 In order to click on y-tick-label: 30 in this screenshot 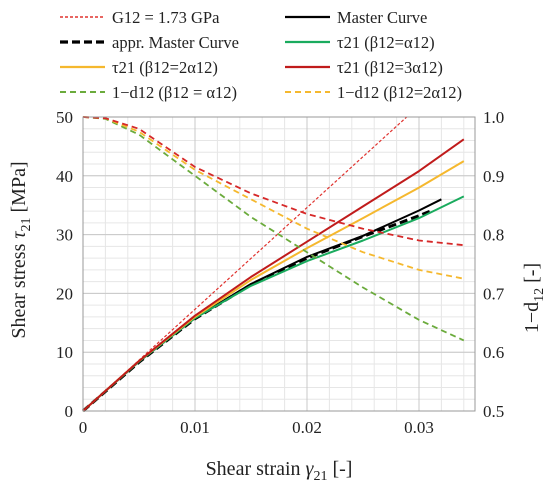, I will do `click(64, 235)`.